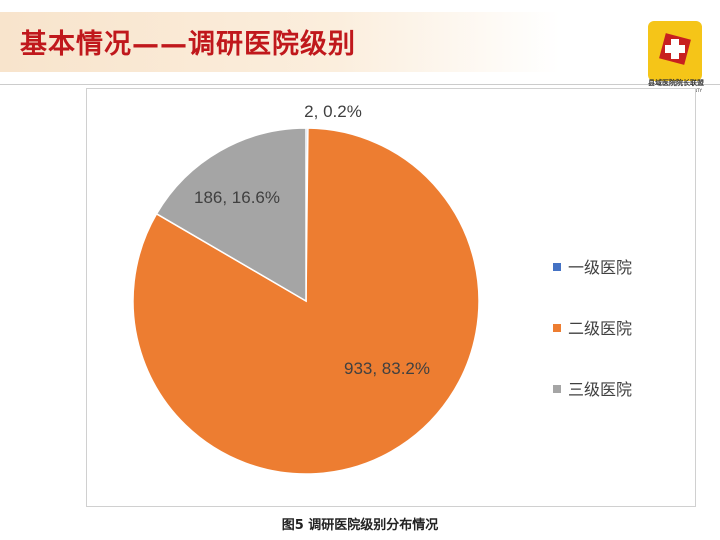  What do you see at coordinates (188, 44) in the screenshot?
I see `slide-title: 基本情况——调研医院级别` at bounding box center [188, 44].